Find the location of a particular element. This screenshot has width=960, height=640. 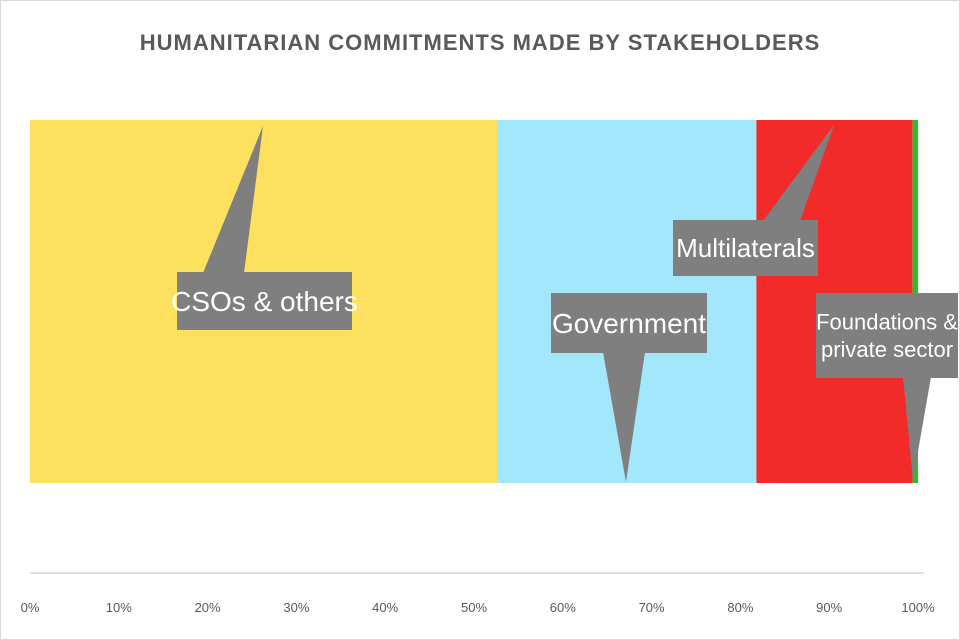

callout-box-multilaterals is located at coordinates (745, 248).